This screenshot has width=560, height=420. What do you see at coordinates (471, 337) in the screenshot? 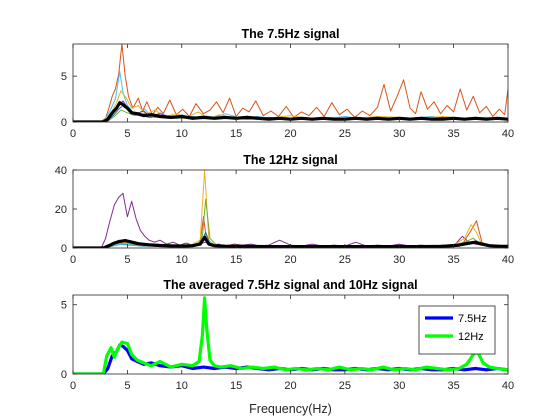
I see `legend-label: 12Hz` at bounding box center [471, 337].